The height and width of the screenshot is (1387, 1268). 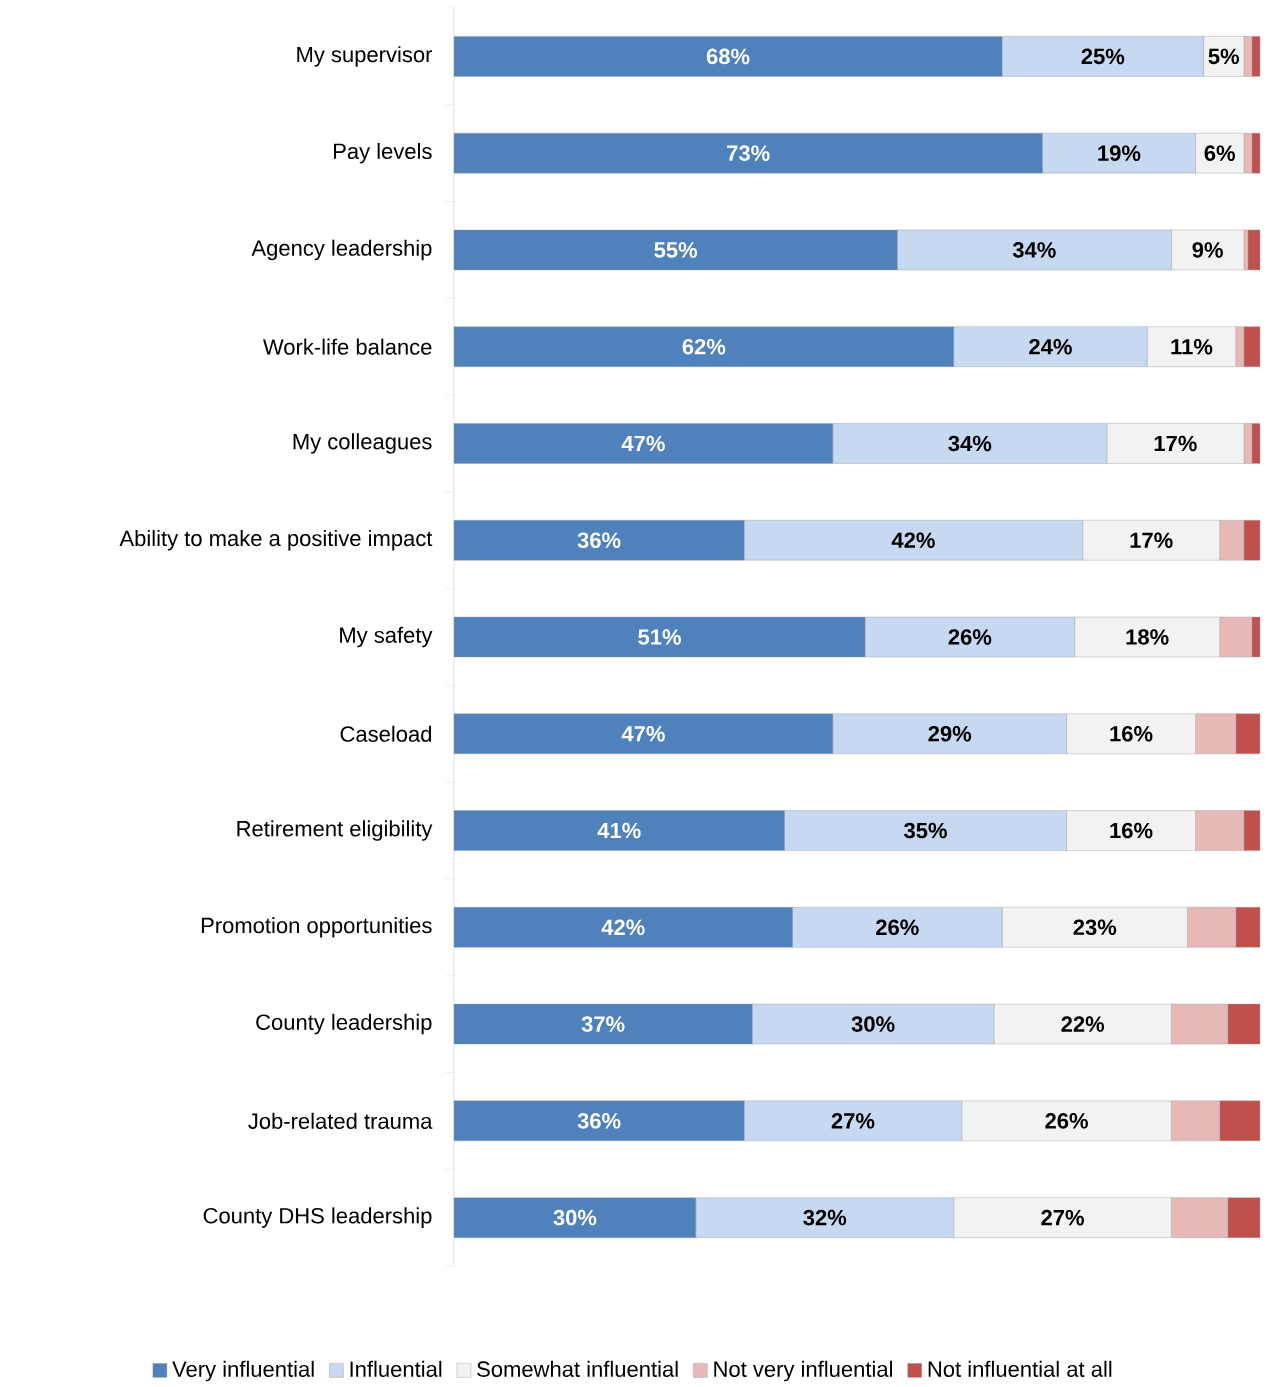 What do you see at coordinates (728, 56) in the screenshot?
I see `data-label: 68%` at bounding box center [728, 56].